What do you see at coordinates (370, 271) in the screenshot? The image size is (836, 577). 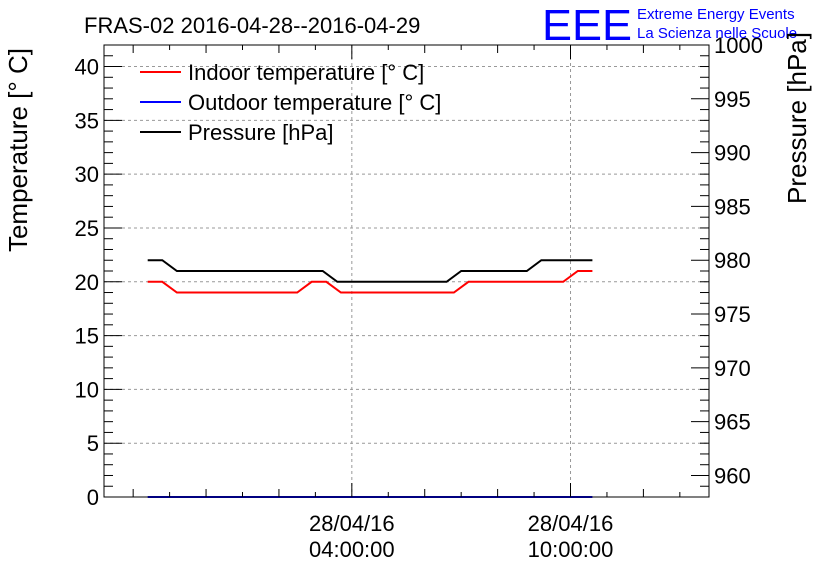 I see `series-line-pressure-hpa` at bounding box center [370, 271].